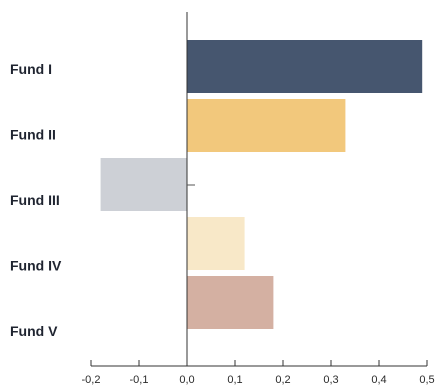  I want to click on x-tick-label: 0,5, so click(426, 380).